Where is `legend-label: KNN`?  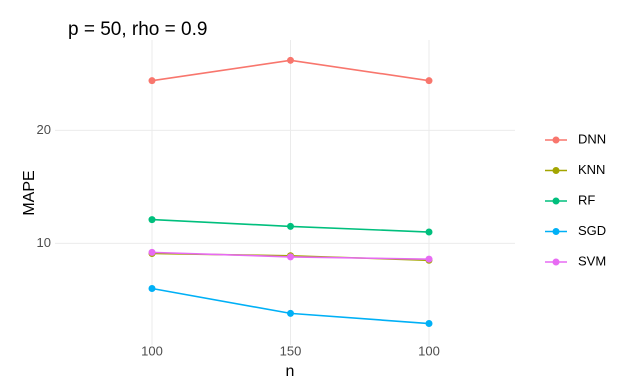 legend-label: KNN is located at coordinates (591, 169).